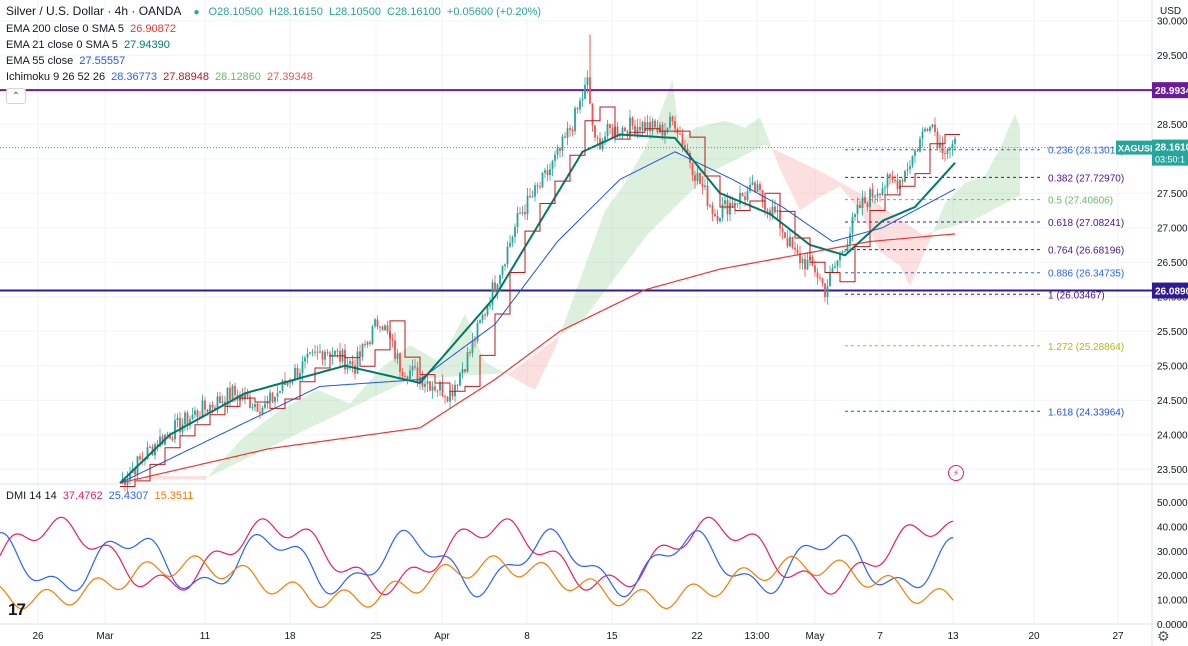 Image resolution: width=1188 pixels, height=646 pixels. Describe the element at coordinates (1171, 11) in the screenshot. I see `currency-label: USD` at that location.